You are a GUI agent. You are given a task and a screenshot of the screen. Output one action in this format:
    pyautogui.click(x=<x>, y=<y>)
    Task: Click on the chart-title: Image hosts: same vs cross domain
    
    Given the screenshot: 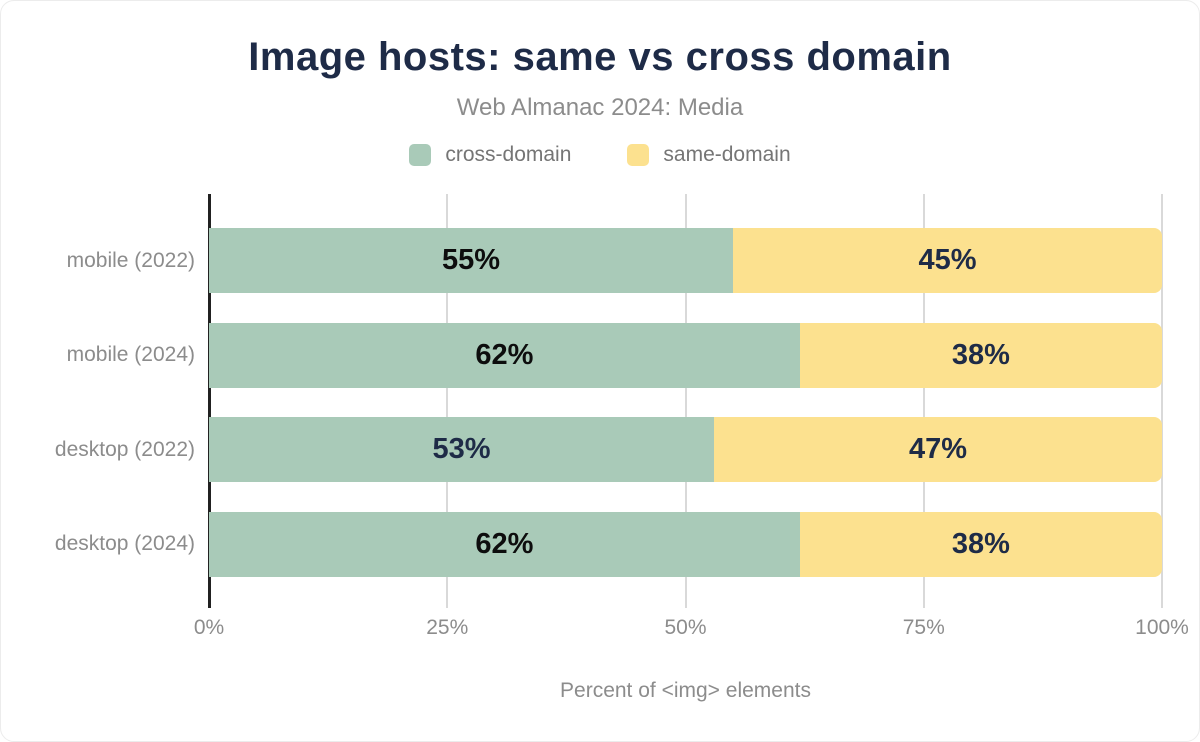 What is the action you would take?
    pyautogui.click(x=600, y=57)
    